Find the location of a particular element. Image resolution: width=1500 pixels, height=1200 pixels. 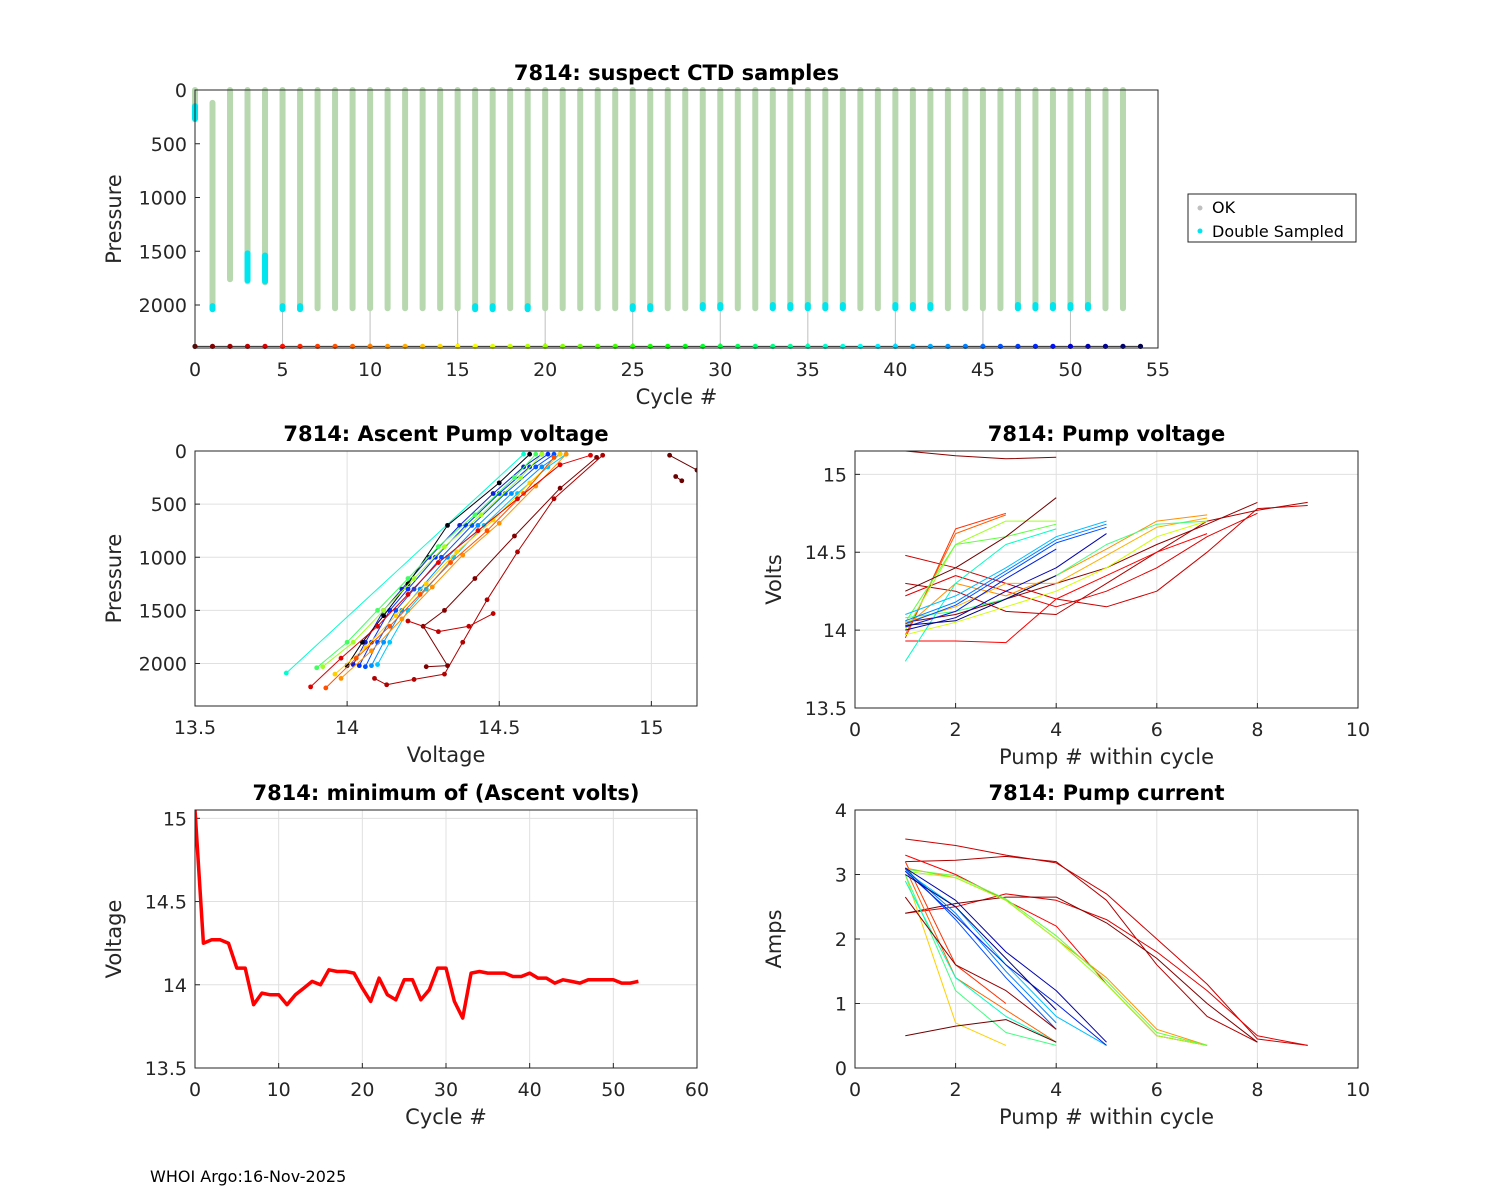

ascent-tick-labels: 13.5 14 14.5 15 0 500 1000 1500 2000 is located at coordinates (401, 590).